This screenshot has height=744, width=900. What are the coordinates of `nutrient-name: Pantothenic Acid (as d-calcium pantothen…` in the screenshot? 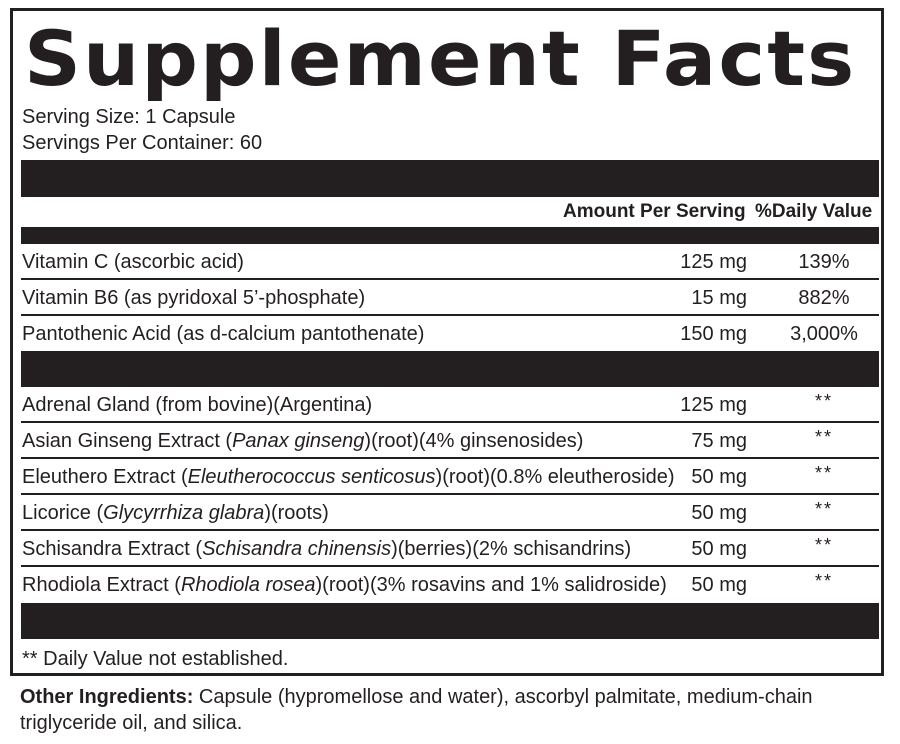 It's located at (223, 334).